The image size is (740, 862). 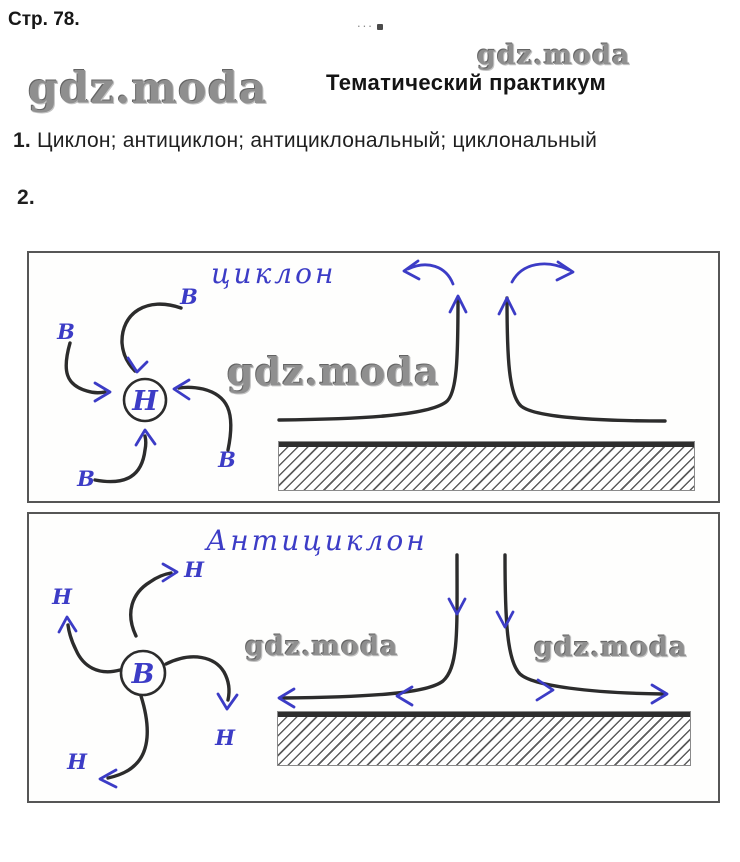 What do you see at coordinates (584, 624) in the screenshot?
I see `downdraft-line-right` at bounding box center [584, 624].